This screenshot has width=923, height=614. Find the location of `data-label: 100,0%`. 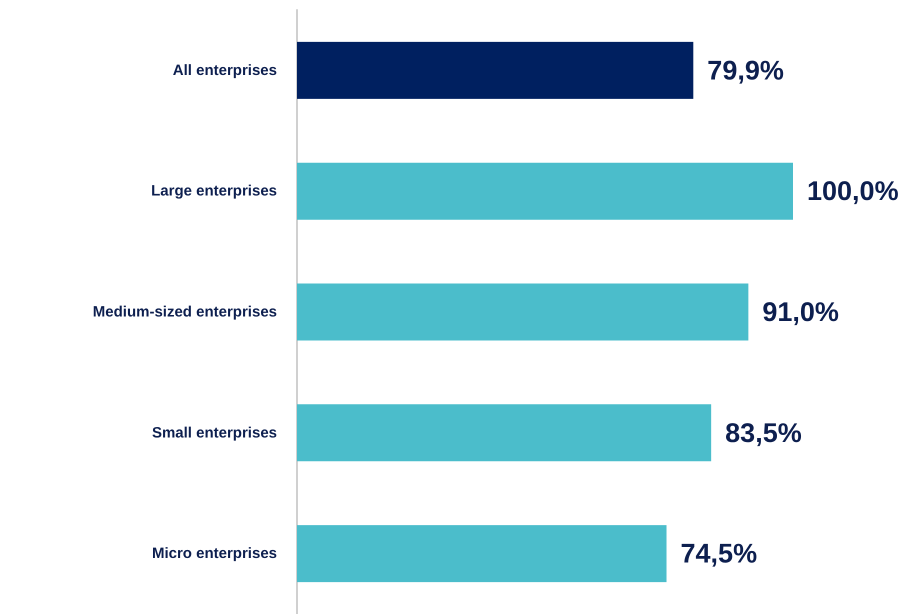

data-label: 100,0% is located at coordinates (853, 191).